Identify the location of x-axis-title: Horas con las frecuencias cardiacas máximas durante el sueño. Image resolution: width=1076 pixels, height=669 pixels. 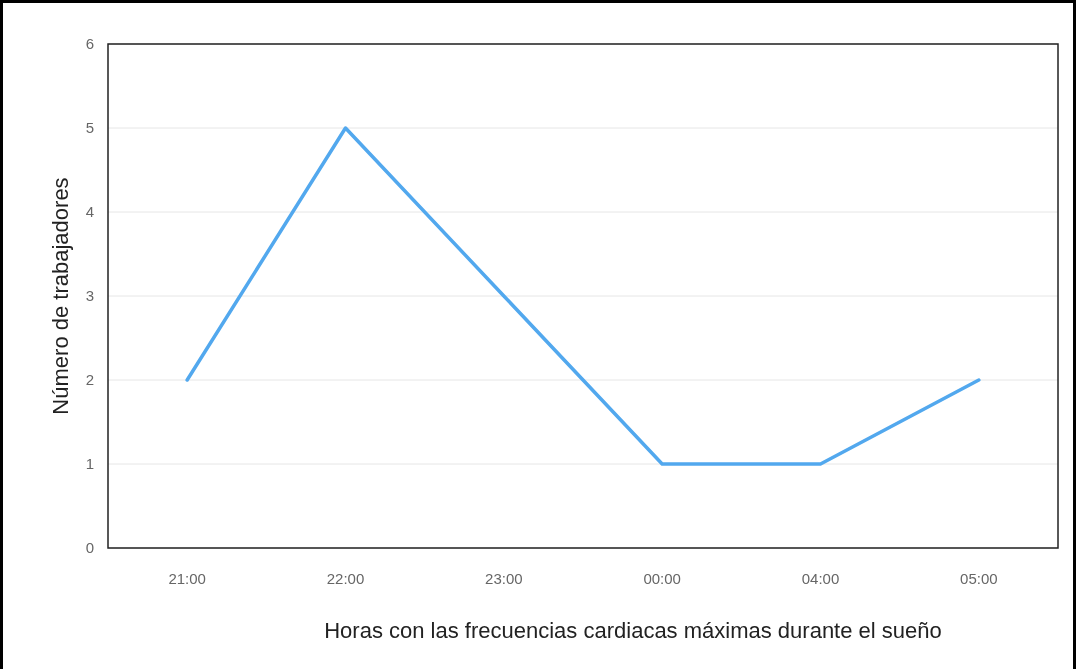
(633, 630).